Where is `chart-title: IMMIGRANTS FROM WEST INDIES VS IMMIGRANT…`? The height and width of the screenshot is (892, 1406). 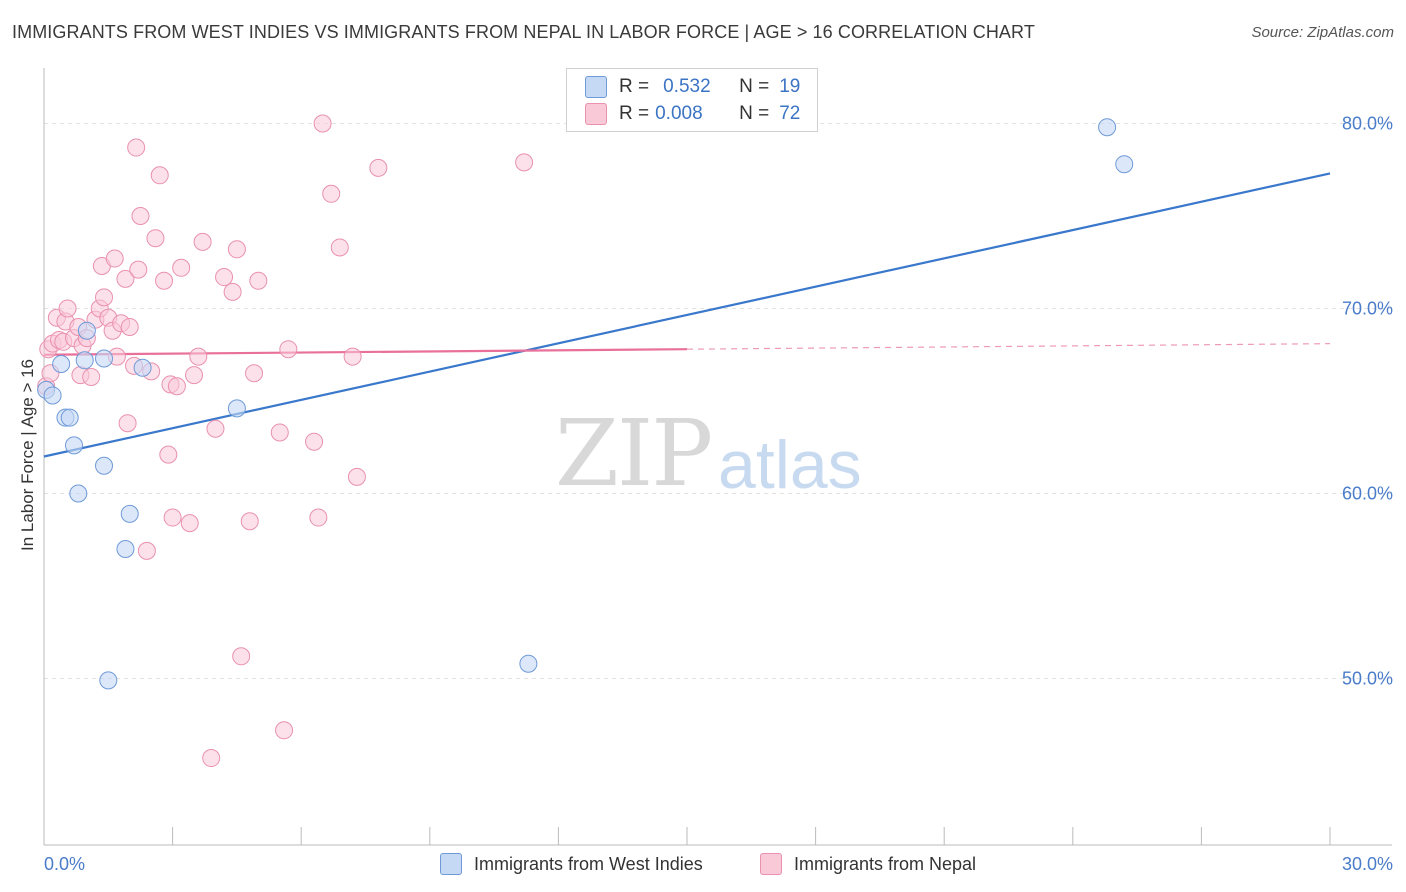
chart-title: IMMIGRANTS FROM WEST INDIES VS IMMIGRANT… is located at coordinates (523, 32).